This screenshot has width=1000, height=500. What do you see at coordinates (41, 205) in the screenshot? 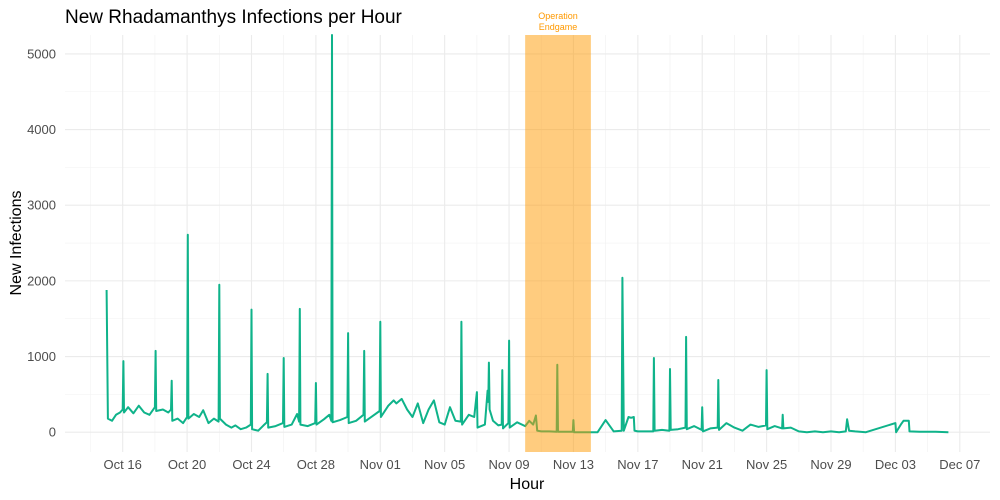
I see `y-tick-label: 3000` at bounding box center [41, 205].